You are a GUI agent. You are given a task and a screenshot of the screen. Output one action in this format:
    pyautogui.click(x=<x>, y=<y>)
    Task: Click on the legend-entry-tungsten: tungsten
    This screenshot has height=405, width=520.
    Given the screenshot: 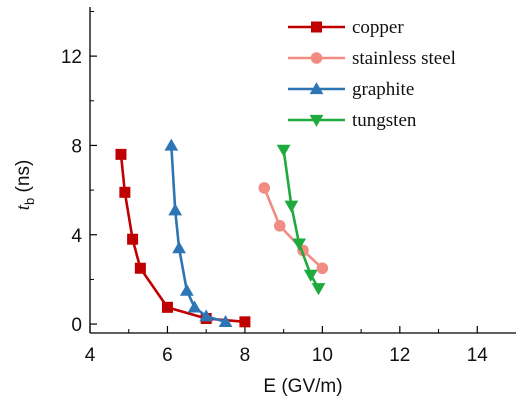 What is the action you would take?
    pyautogui.click(x=352, y=120)
    